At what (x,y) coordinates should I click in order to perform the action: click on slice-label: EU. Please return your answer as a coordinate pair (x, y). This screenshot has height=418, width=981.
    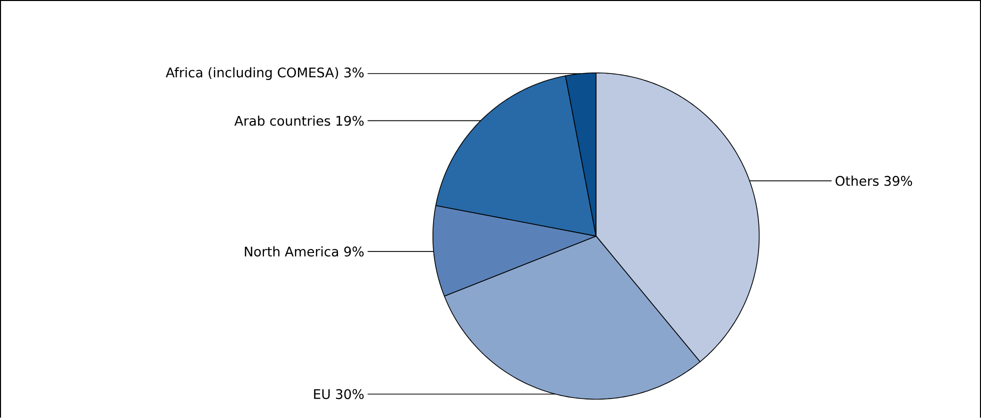
    Looking at the image, I should click on (322, 394).